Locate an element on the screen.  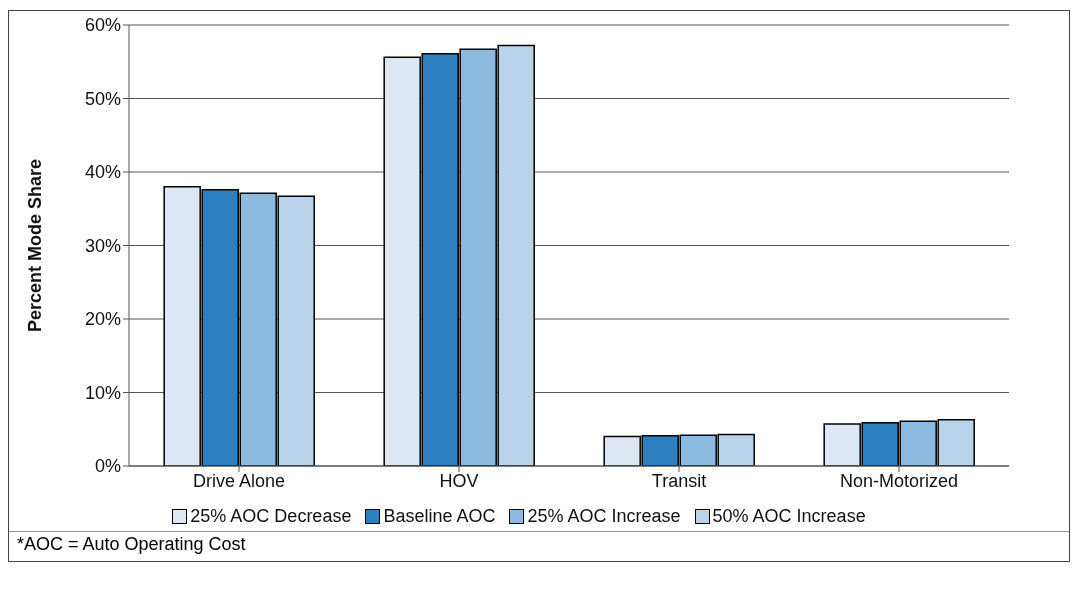
x-tick-label: Non-Motorized is located at coordinates (899, 480).